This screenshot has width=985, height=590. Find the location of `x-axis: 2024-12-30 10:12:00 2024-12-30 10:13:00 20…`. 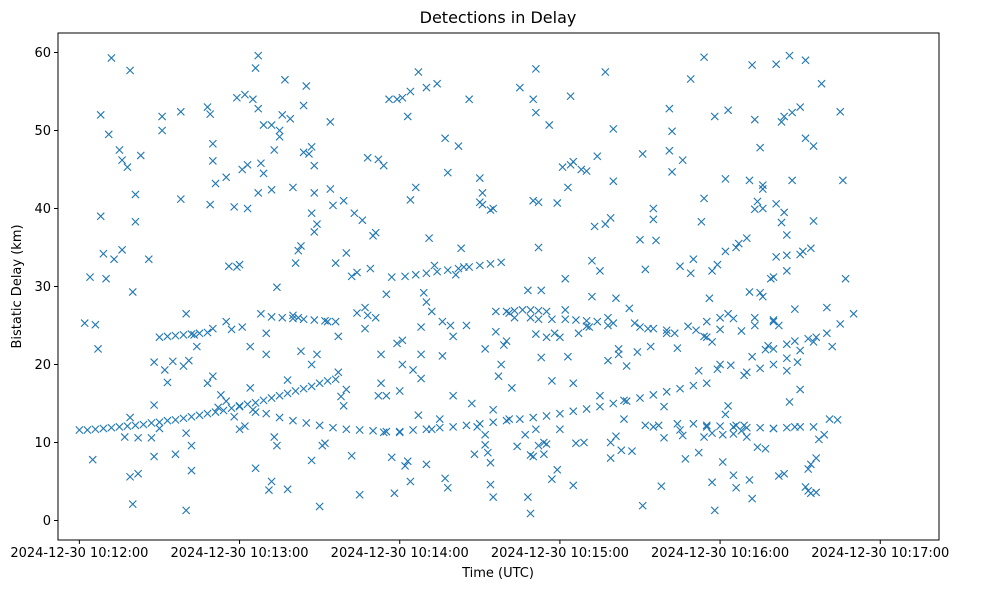

x-axis: 2024-12-30 10:12:00 2024-12-30 10:13:00 20… is located at coordinates (479, 550).